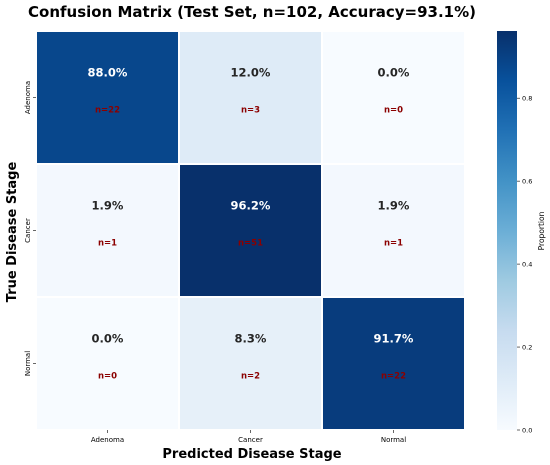 The image size is (550, 465). Describe the element at coordinates (250, 440) in the screenshot. I see `x-tick-label: Cancer` at that location.